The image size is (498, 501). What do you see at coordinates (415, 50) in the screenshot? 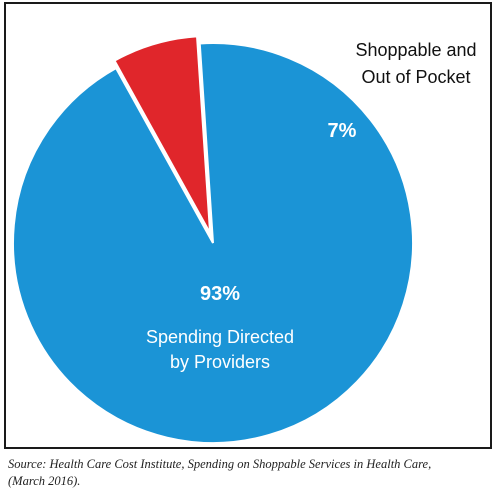
I see `shoppable-label-line1: Shoppable and` at bounding box center [415, 50].